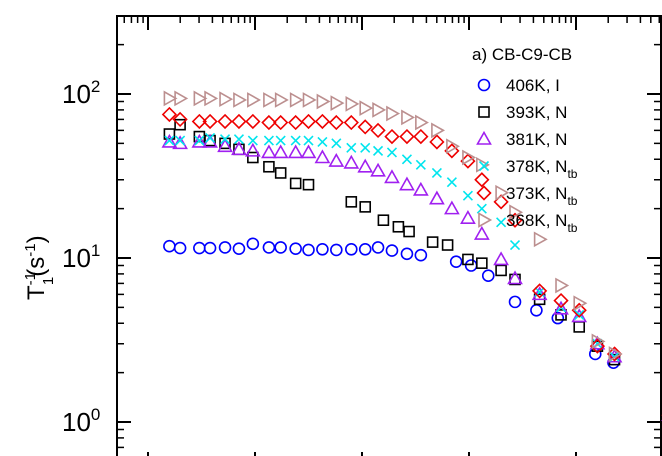 The height and width of the screenshot is (456, 662). I want to click on y-axis-label-sup1: -1, so click(30, 278).